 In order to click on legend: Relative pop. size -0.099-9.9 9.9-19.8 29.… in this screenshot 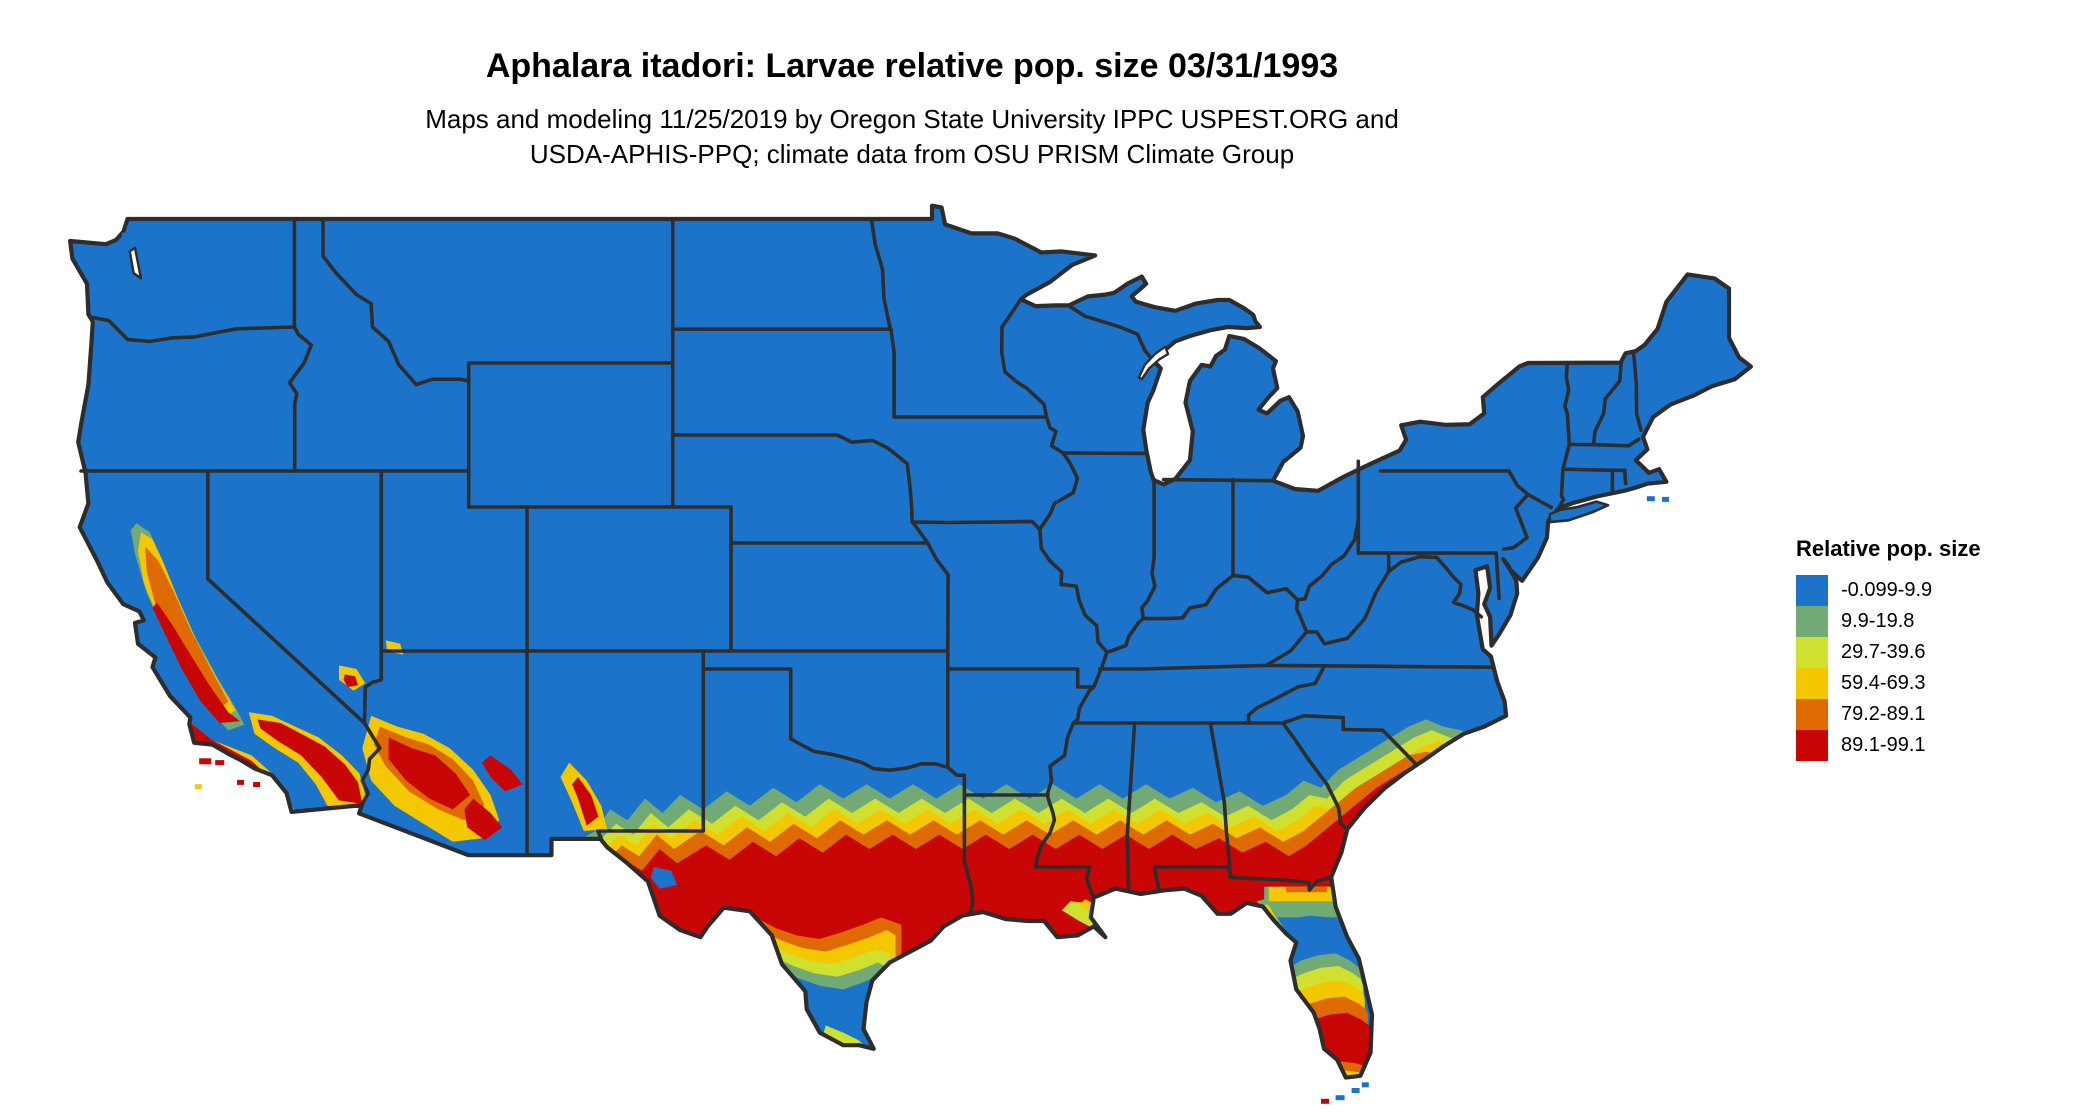, I will do `click(1888, 648)`.